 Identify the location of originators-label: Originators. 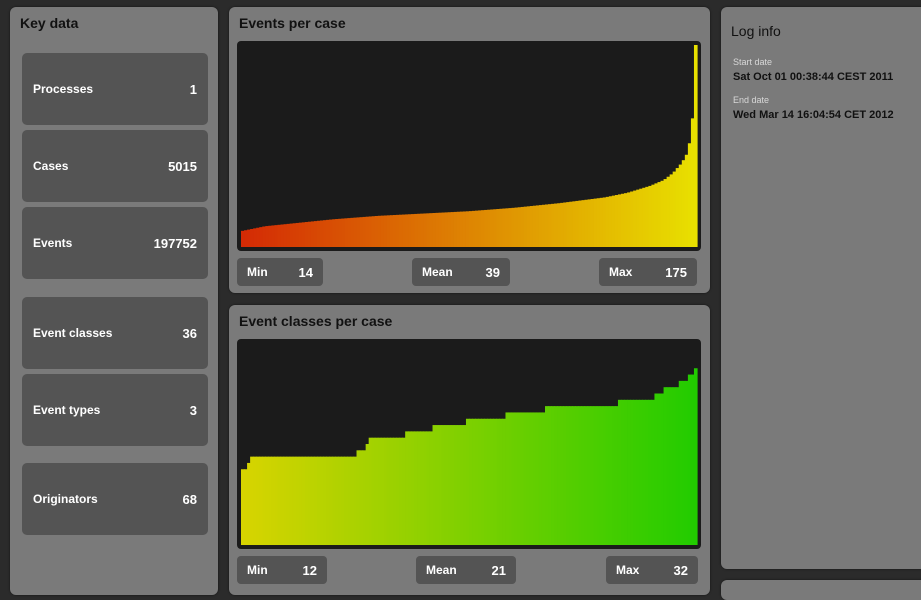
(65, 499).